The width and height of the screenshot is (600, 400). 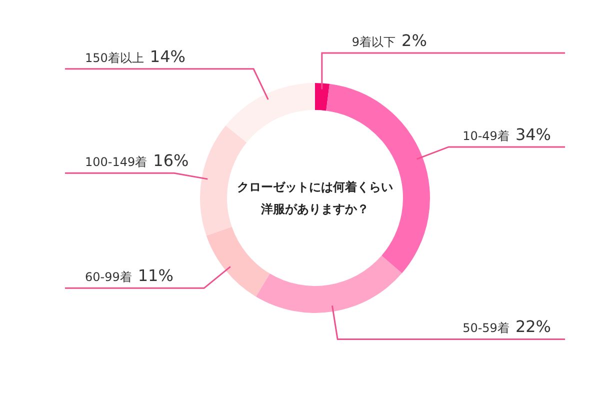 I want to click on data-label: 14%, so click(x=168, y=56).